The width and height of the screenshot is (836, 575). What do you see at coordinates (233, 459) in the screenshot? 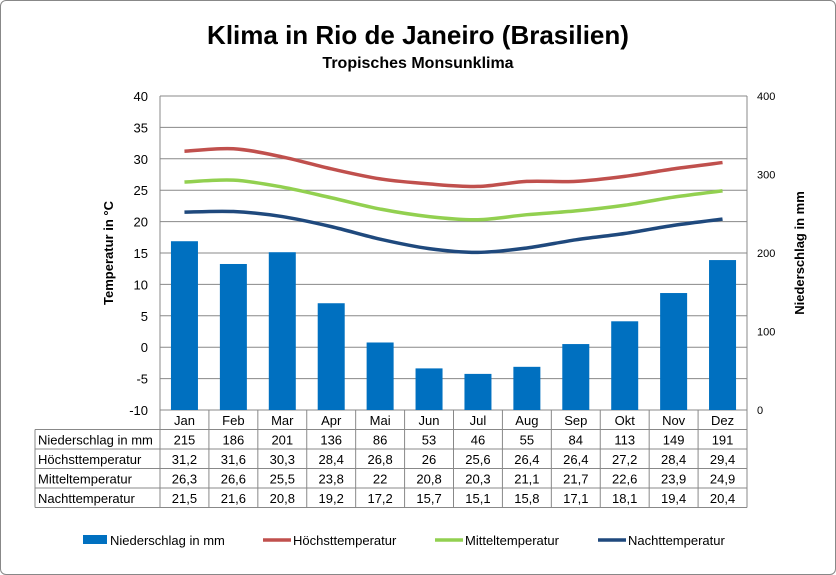
I see `table-cell: 31,6` at bounding box center [233, 459].